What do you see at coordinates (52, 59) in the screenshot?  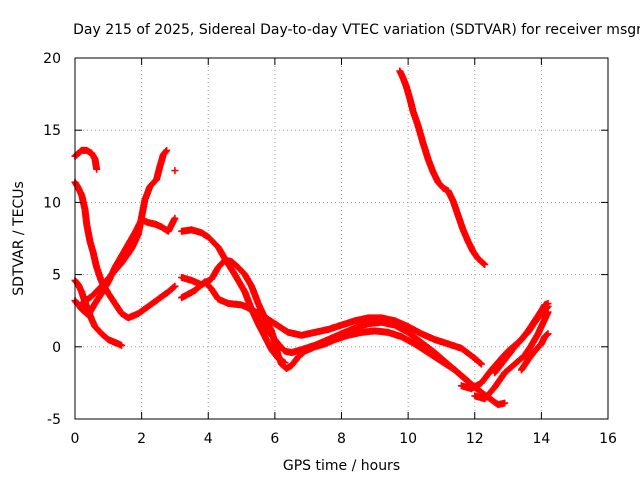 I see `y-tick-label: 20` at bounding box center [52, 59].